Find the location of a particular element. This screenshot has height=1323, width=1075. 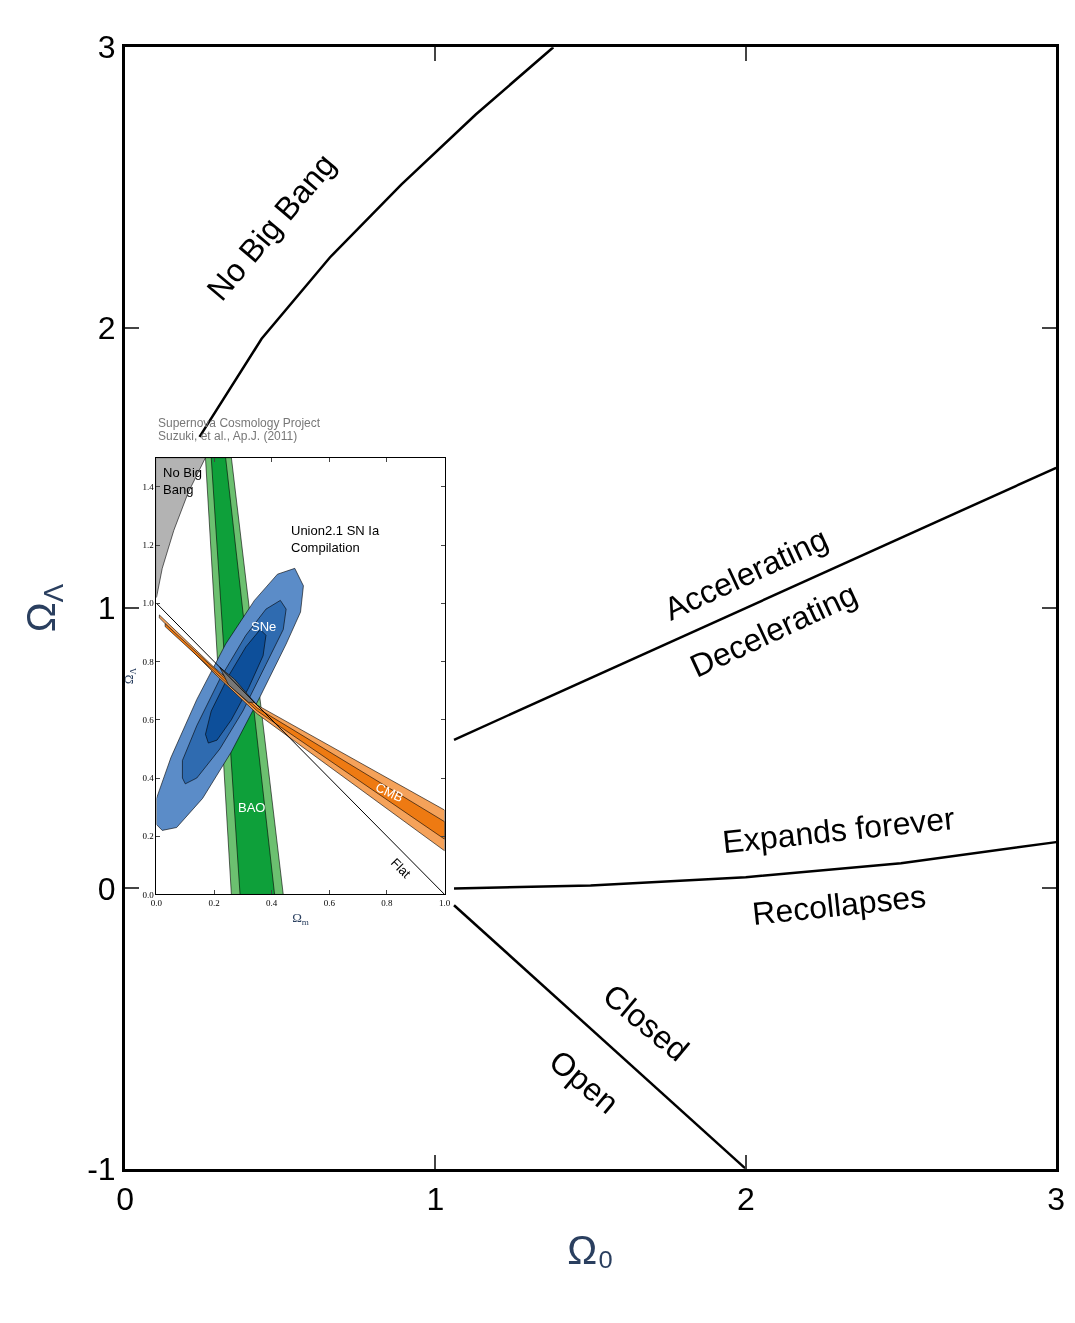

x-tick-label: 0.6 is located at coordinates (329, 903).